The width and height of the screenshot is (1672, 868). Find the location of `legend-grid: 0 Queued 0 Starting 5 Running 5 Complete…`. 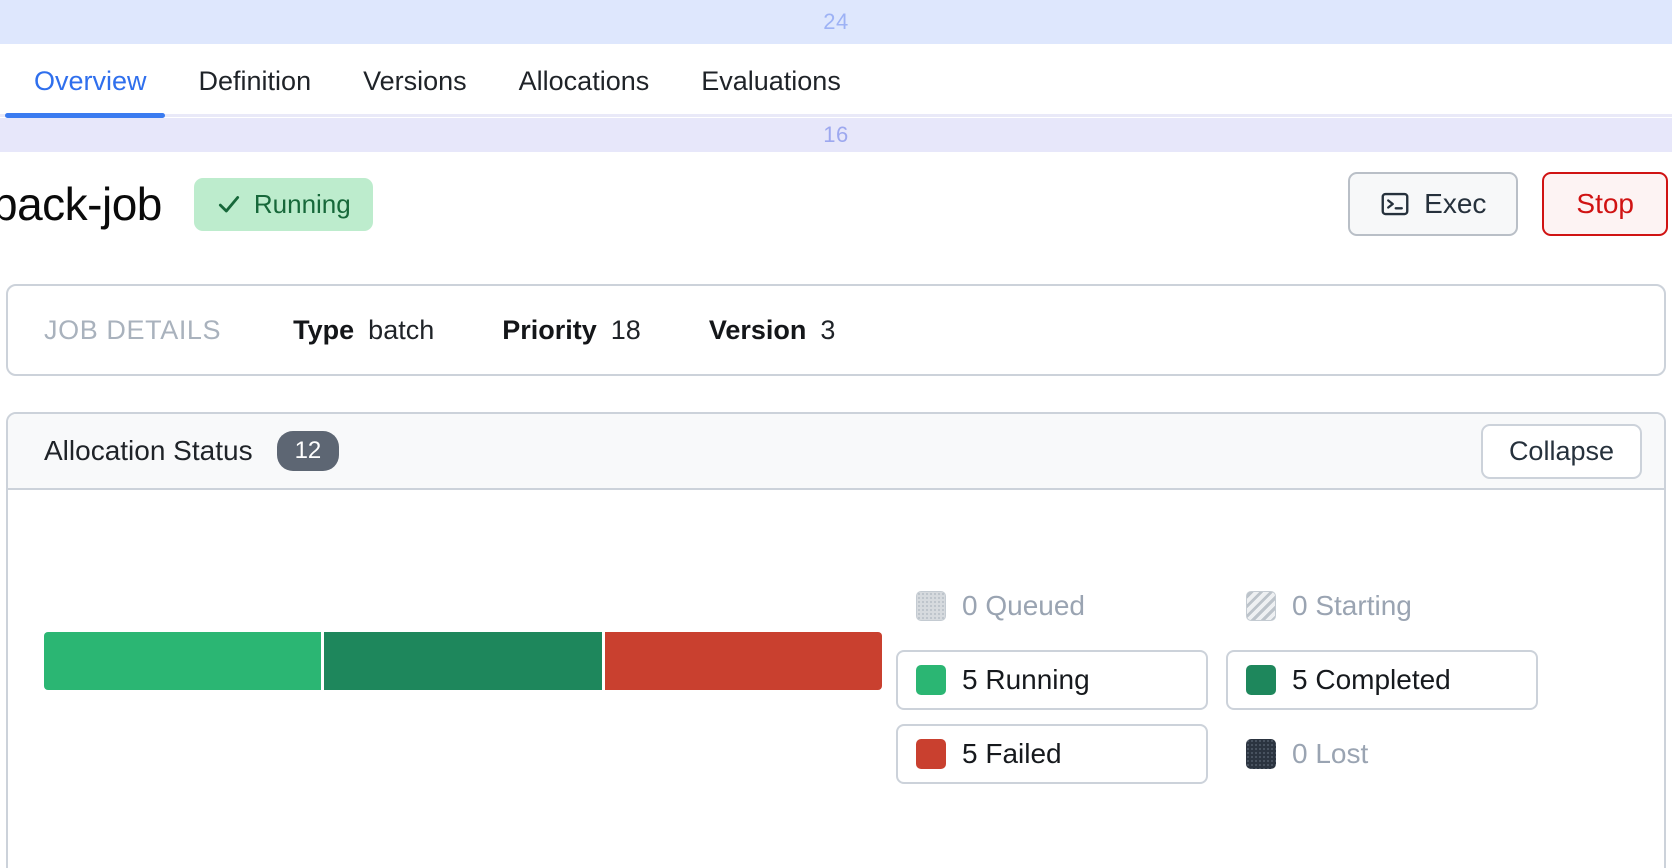

legend-grid: 0 Queued 0 Starting 5 Running 5 Complete… is located at coordinates (1221, 680).